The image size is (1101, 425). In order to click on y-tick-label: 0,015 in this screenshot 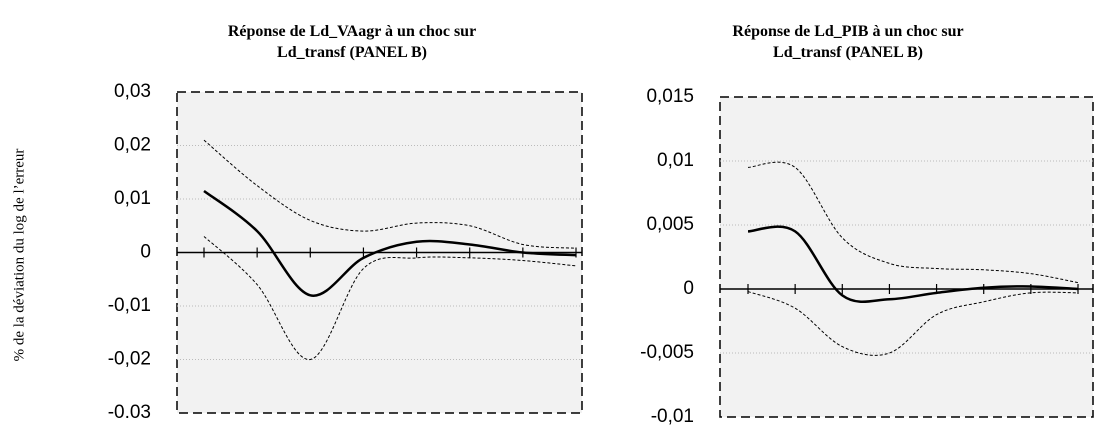, I will do `click(670, 96)`.